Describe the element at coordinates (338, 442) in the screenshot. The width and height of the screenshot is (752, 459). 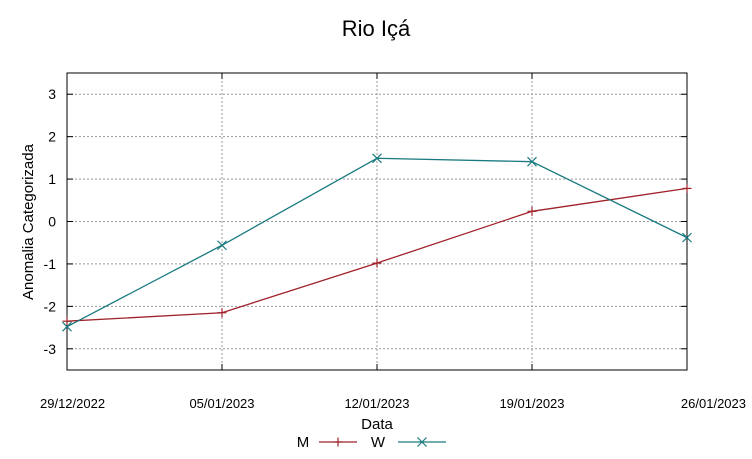
I see `legend-marker-m` at that location.